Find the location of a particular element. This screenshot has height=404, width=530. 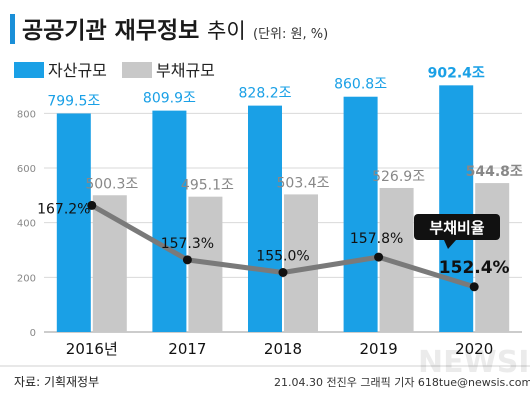

ratio-value-label: 152.4% is located at coordinates (474, 268).